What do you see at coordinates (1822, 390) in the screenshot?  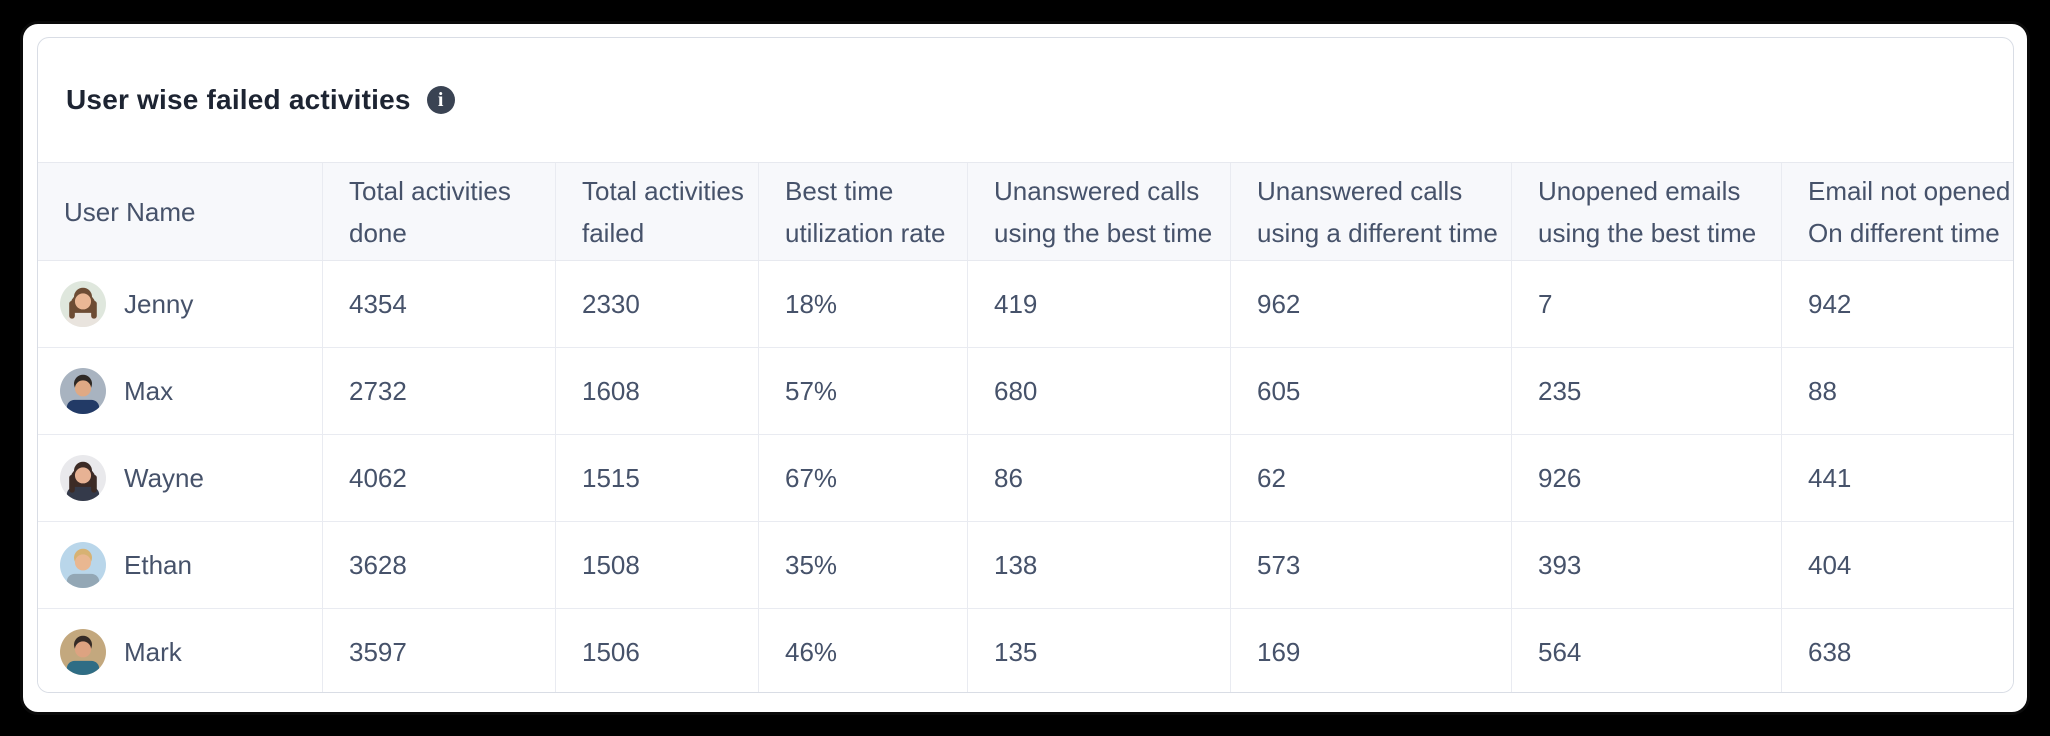 I see `email-not-opened-value: 88` at bounding box center [1822, 390].